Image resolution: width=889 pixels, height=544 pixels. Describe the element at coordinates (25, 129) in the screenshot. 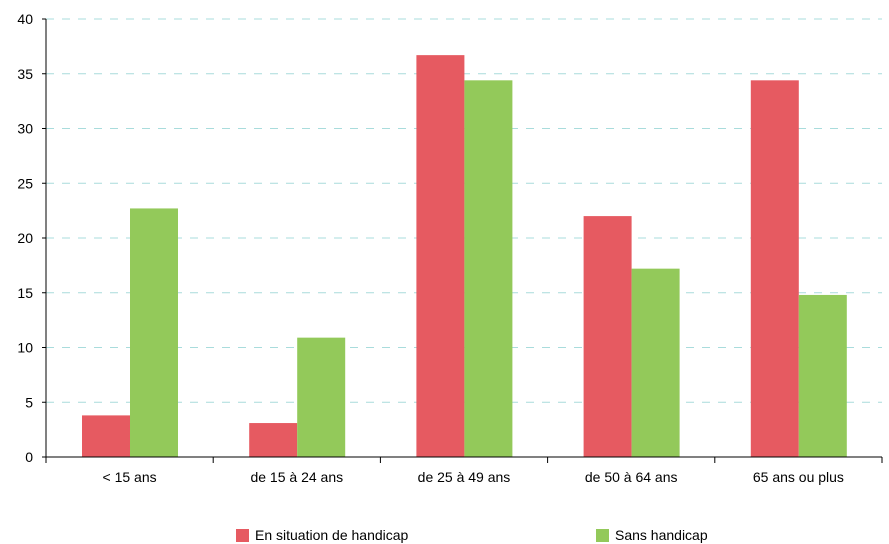

I see `y-tick-label: 30` at that location.